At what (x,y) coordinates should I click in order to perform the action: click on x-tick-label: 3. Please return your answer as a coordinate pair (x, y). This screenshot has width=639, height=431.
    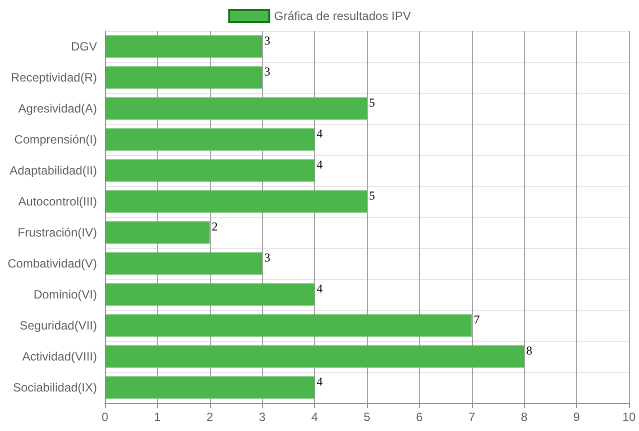
    Looking at the image, I should click on (262, 417).